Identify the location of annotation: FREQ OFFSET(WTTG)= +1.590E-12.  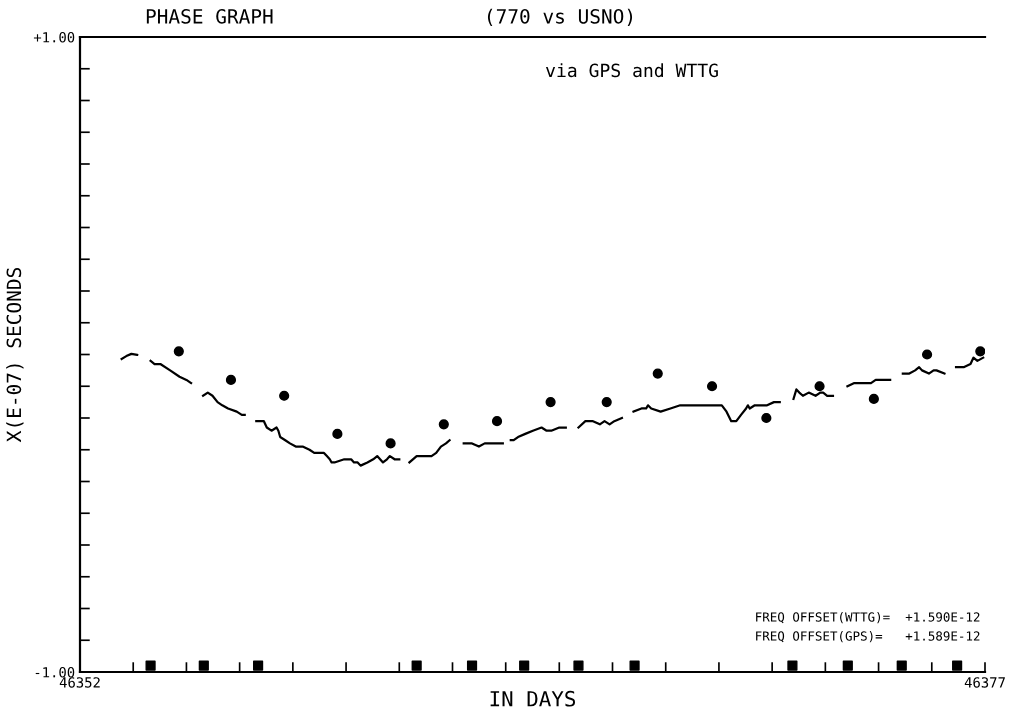
(868, 618).